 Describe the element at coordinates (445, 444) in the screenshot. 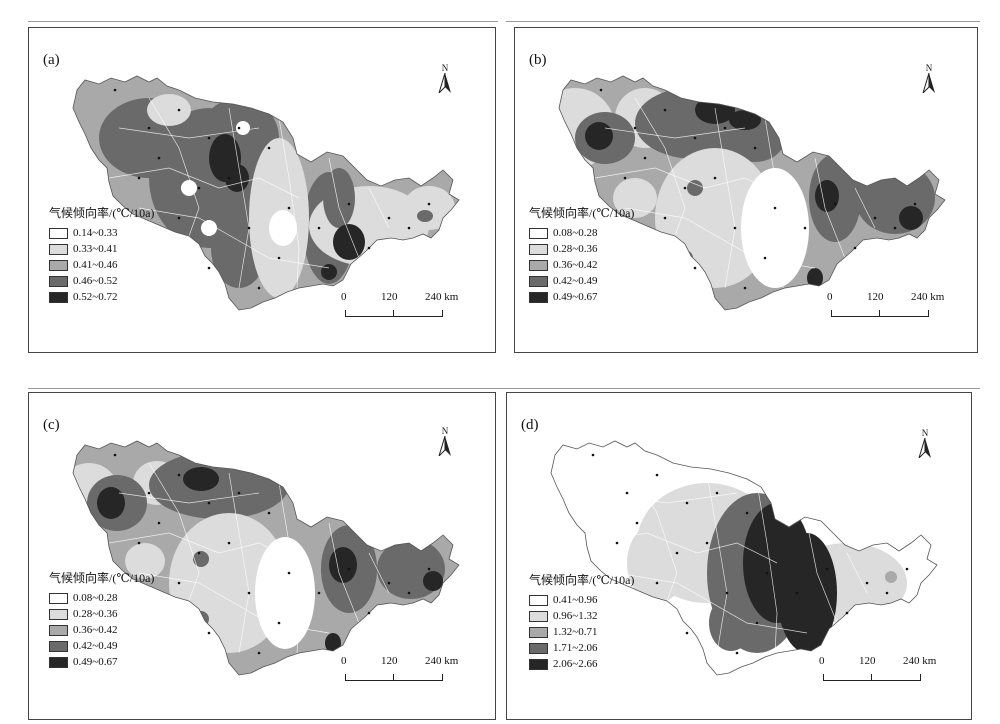

I see `north-arrow-c: N` at that location.